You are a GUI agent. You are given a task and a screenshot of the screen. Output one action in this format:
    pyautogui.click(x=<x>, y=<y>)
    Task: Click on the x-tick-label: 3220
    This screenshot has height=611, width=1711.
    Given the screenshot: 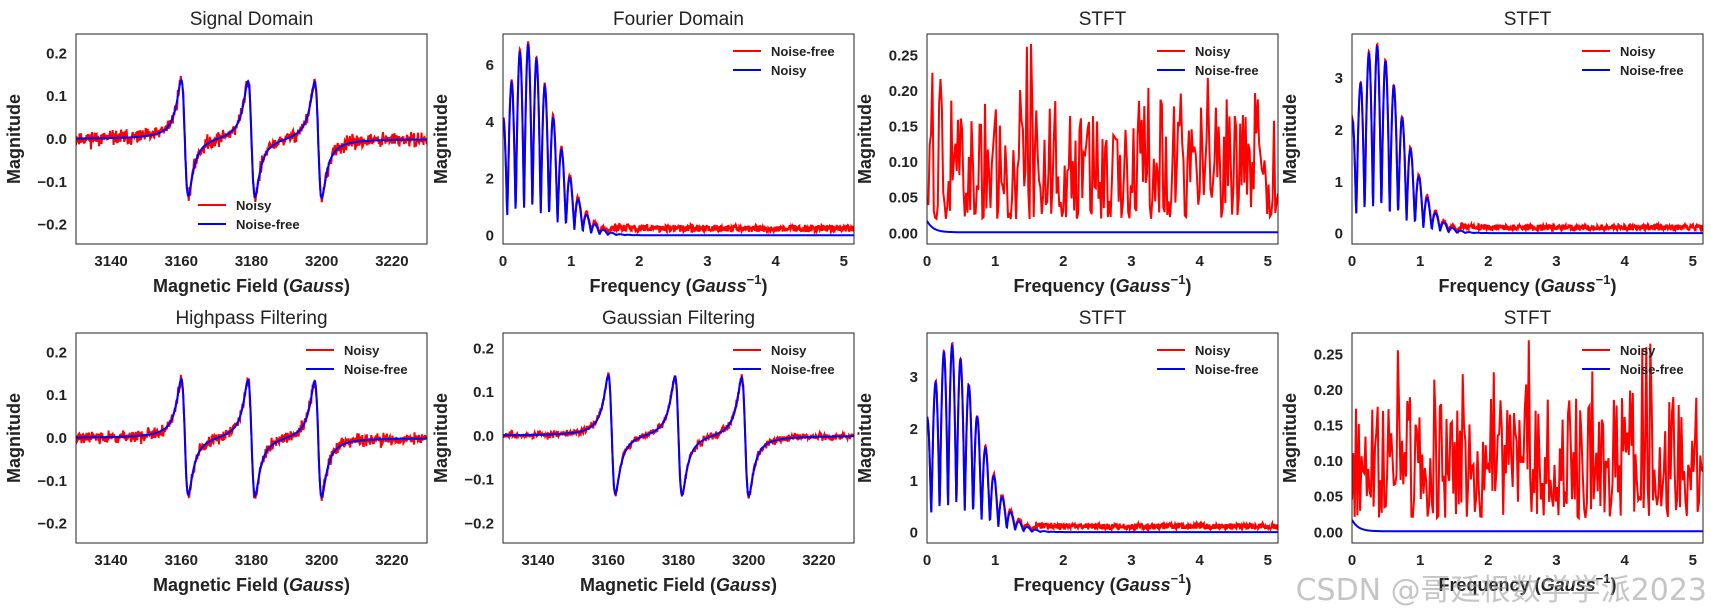 What is the action you would take?
    pyautogui.click(x=818, y=560)
    